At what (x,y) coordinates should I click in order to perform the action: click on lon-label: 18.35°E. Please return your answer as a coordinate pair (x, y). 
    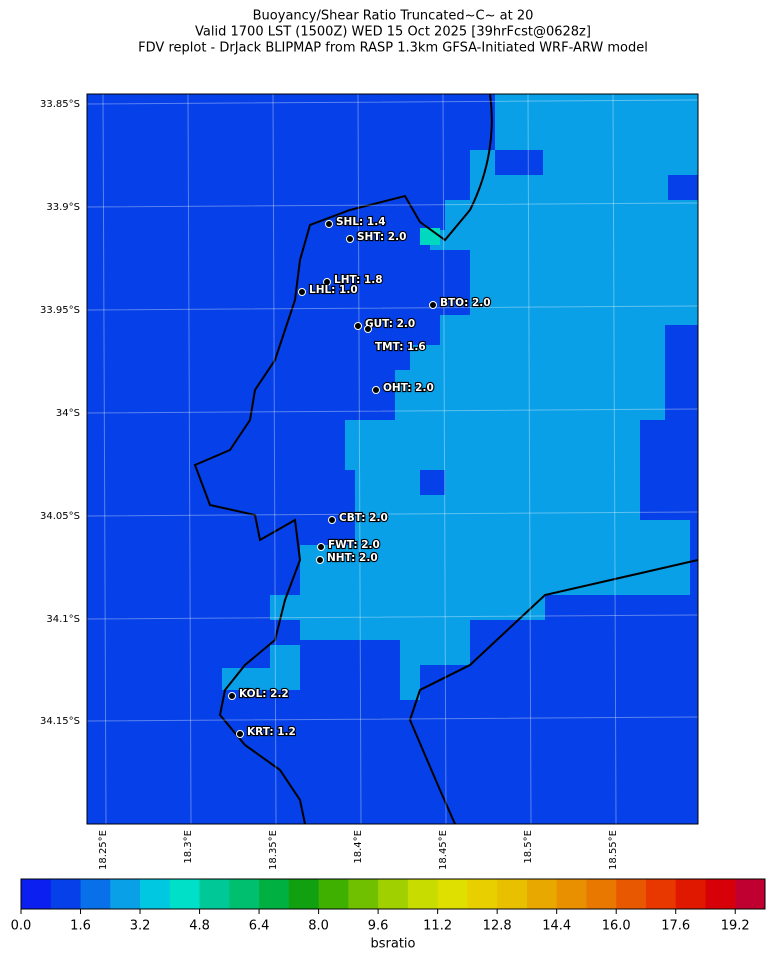
    Looking at the image, I should click on (273, 850).